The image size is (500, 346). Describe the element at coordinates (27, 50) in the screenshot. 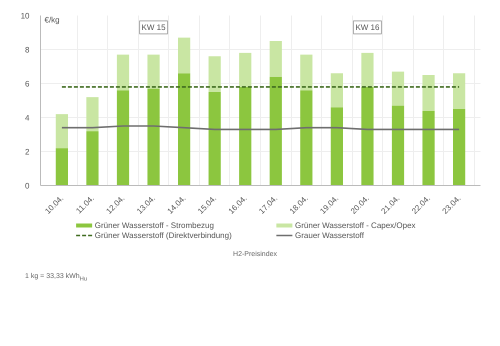

I see `y-tick-label: 8` at that location.